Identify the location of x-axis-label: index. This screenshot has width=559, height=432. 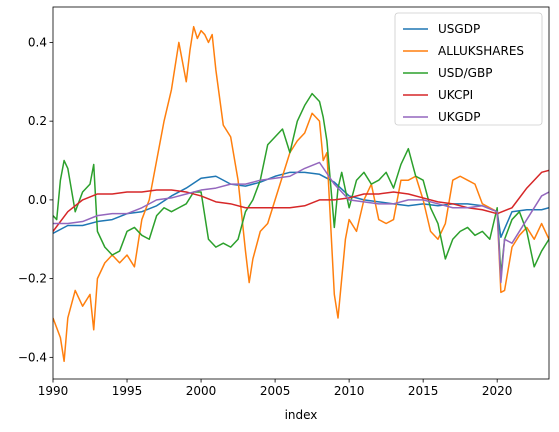
(301, 415).